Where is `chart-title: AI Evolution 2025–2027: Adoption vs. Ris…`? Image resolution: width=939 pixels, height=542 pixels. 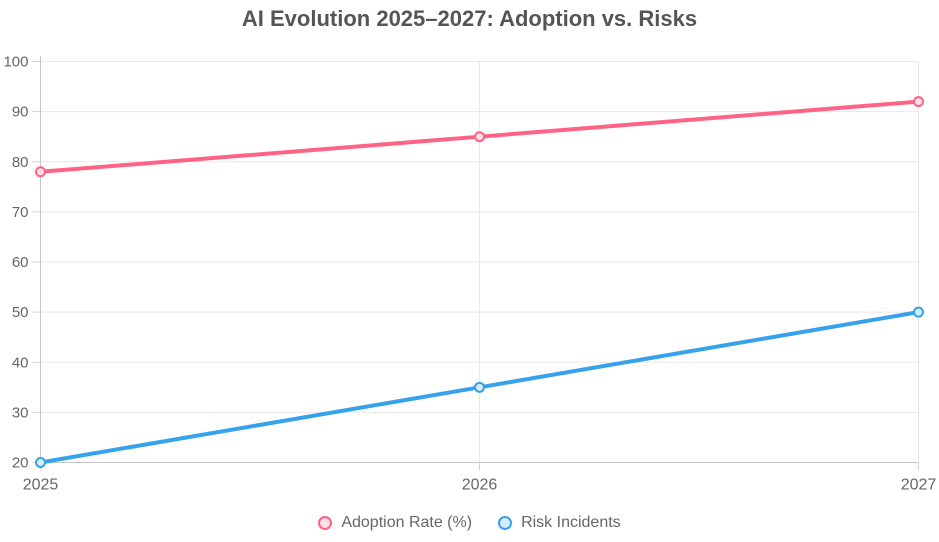 chart-title: AI Evolution 2025–2027: Adoption vs. Ris… is located at coordinates (469, 18).